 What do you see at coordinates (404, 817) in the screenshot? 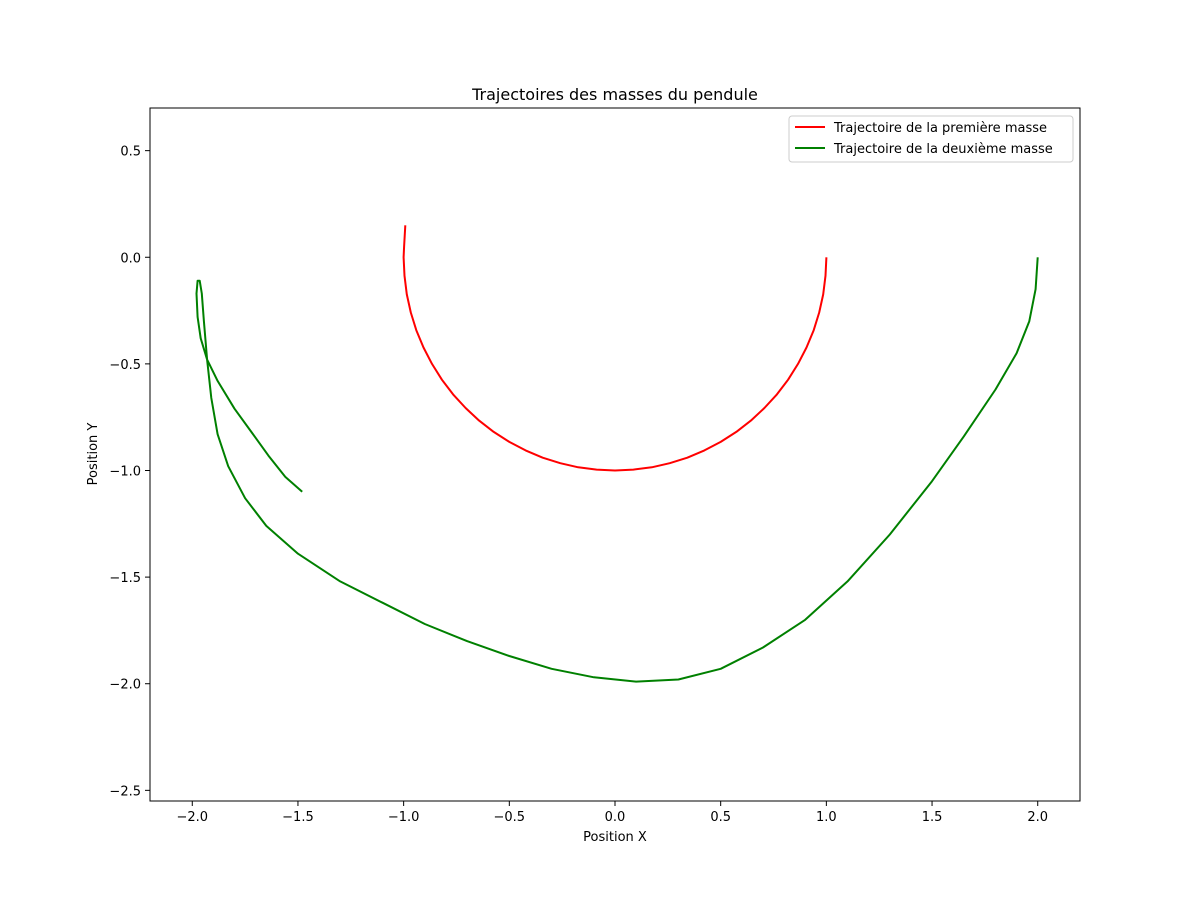
I see `x-tick-label: −1.0` at bounding box center [404, 817].